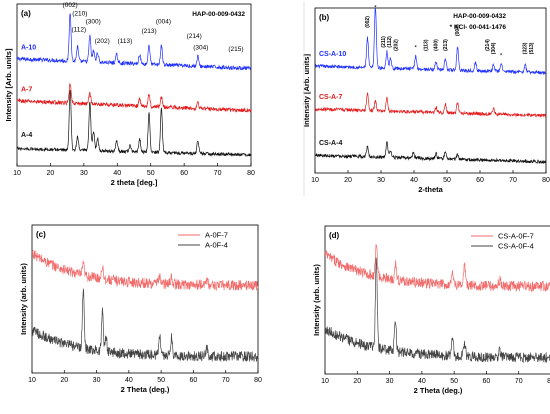 This screenshot has height=414, width=550. What do you see at coordinates (516, 246) in the screenshot?
I see `legend-entry: CS-A-0F-4` at bounding box center [516, 246].